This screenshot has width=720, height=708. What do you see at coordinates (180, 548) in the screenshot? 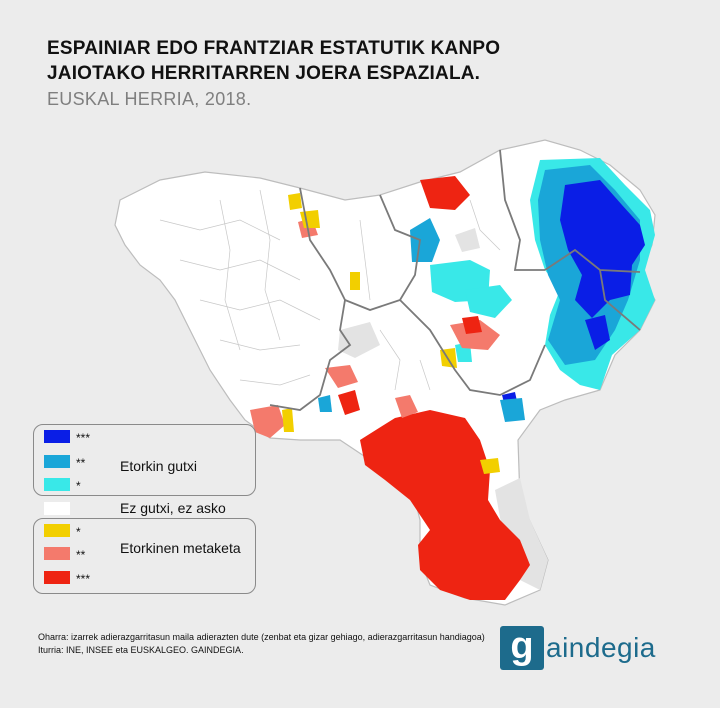
I see `legend-label-high: Etorkinen metaketa` at bounding box center [180, 548].